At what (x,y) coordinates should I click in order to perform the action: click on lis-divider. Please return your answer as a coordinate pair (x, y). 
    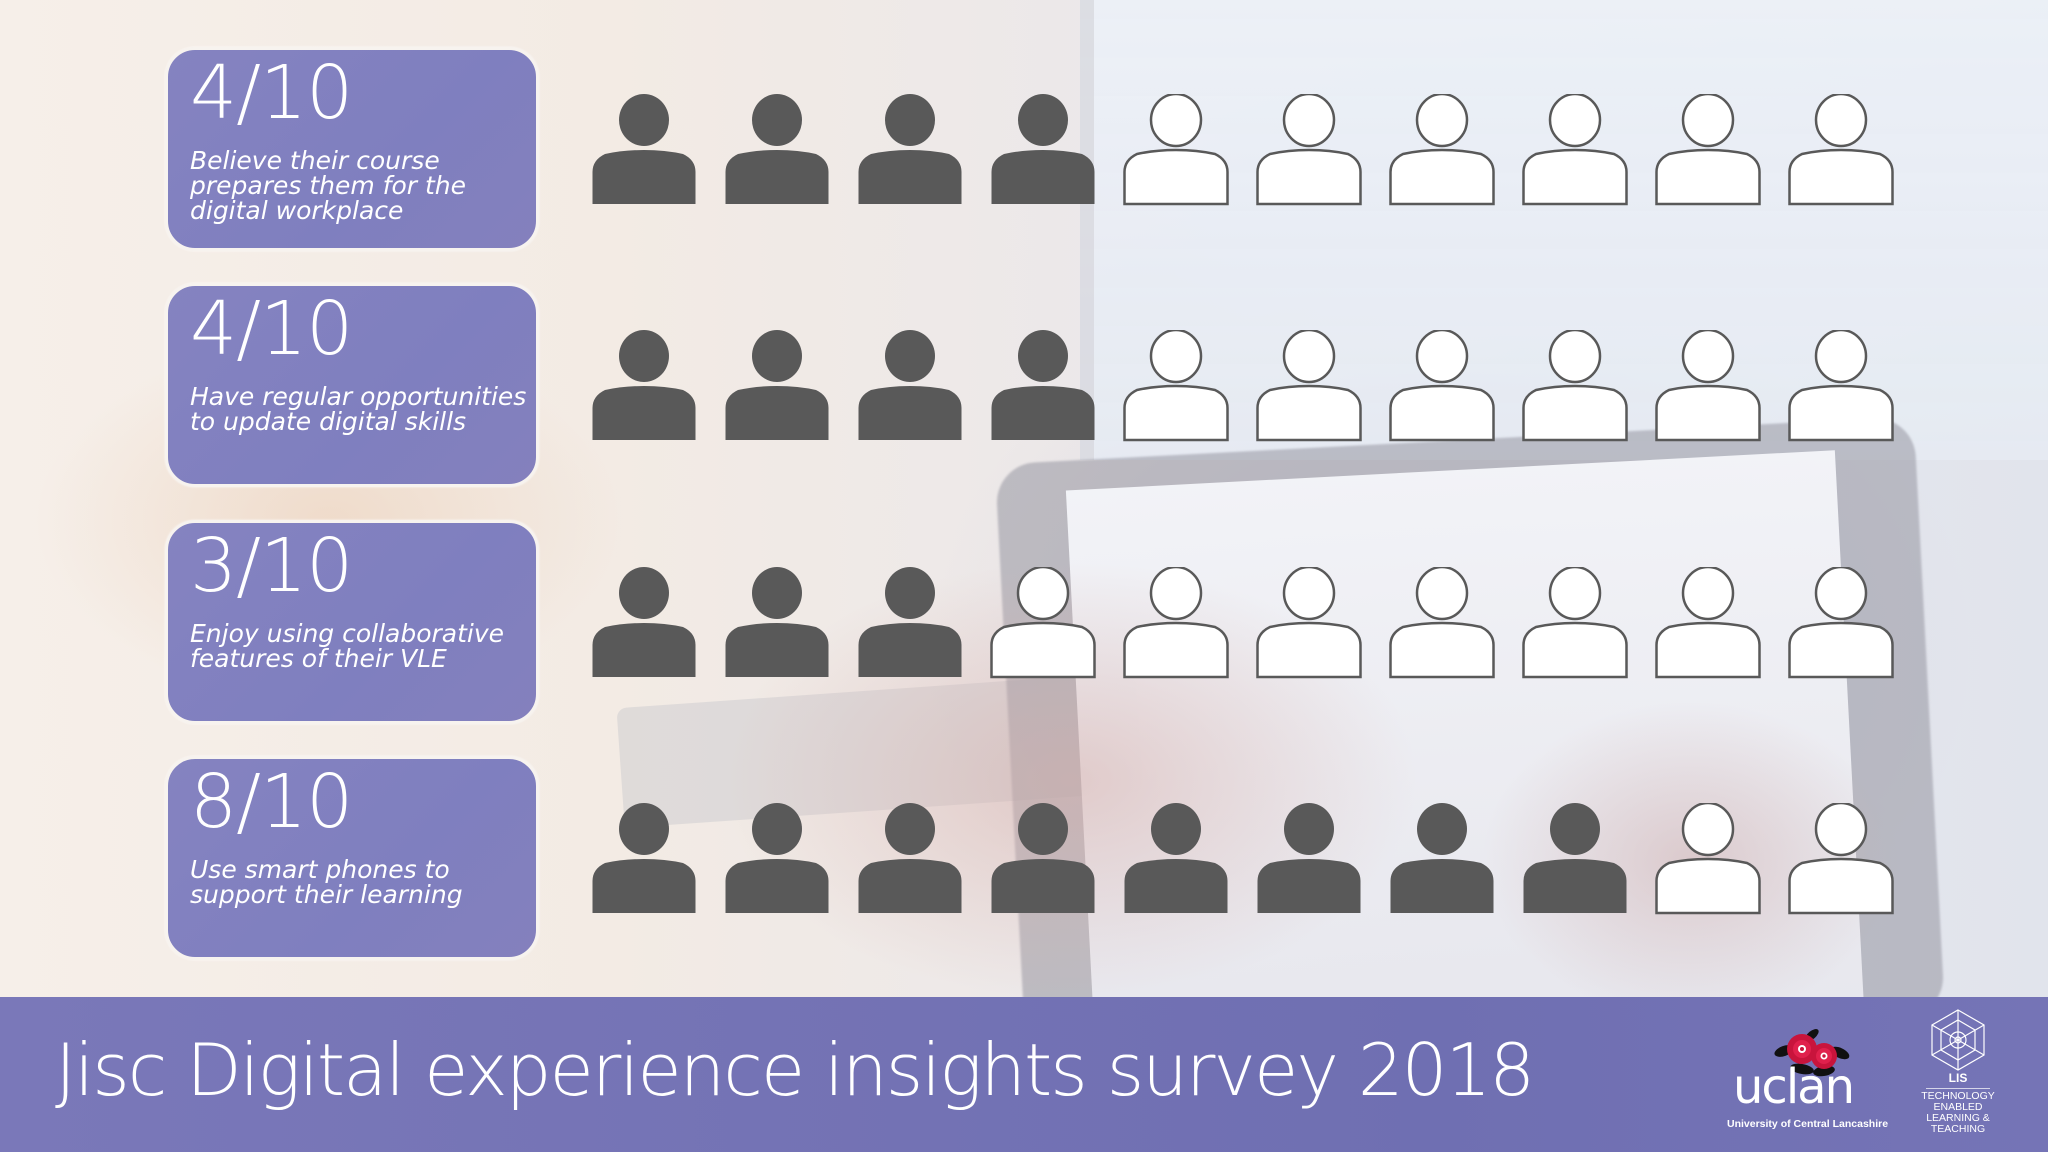
    Looking at the image, I should click on (1958, 1088).